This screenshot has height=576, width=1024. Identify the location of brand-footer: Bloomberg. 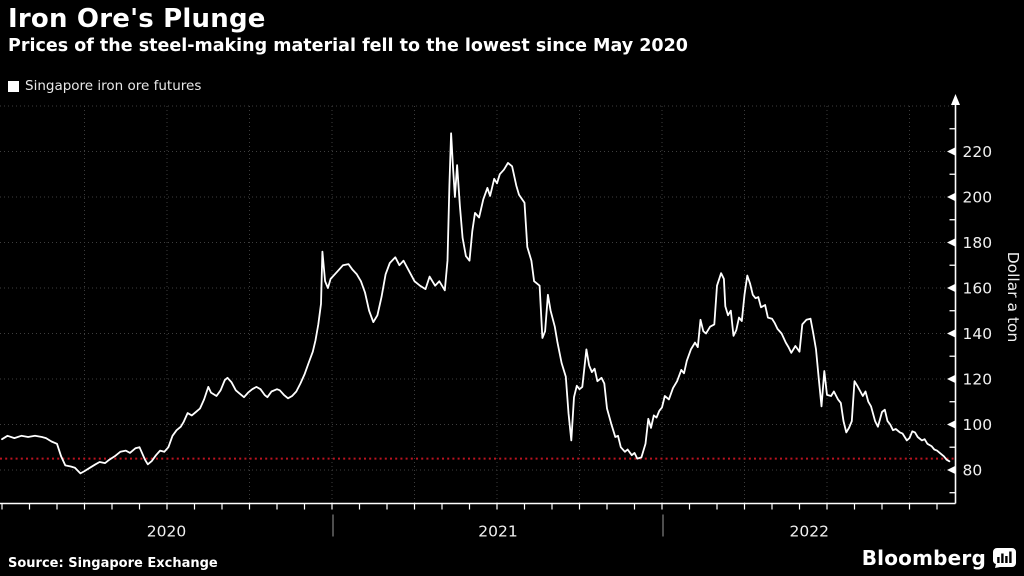
(939, 558).